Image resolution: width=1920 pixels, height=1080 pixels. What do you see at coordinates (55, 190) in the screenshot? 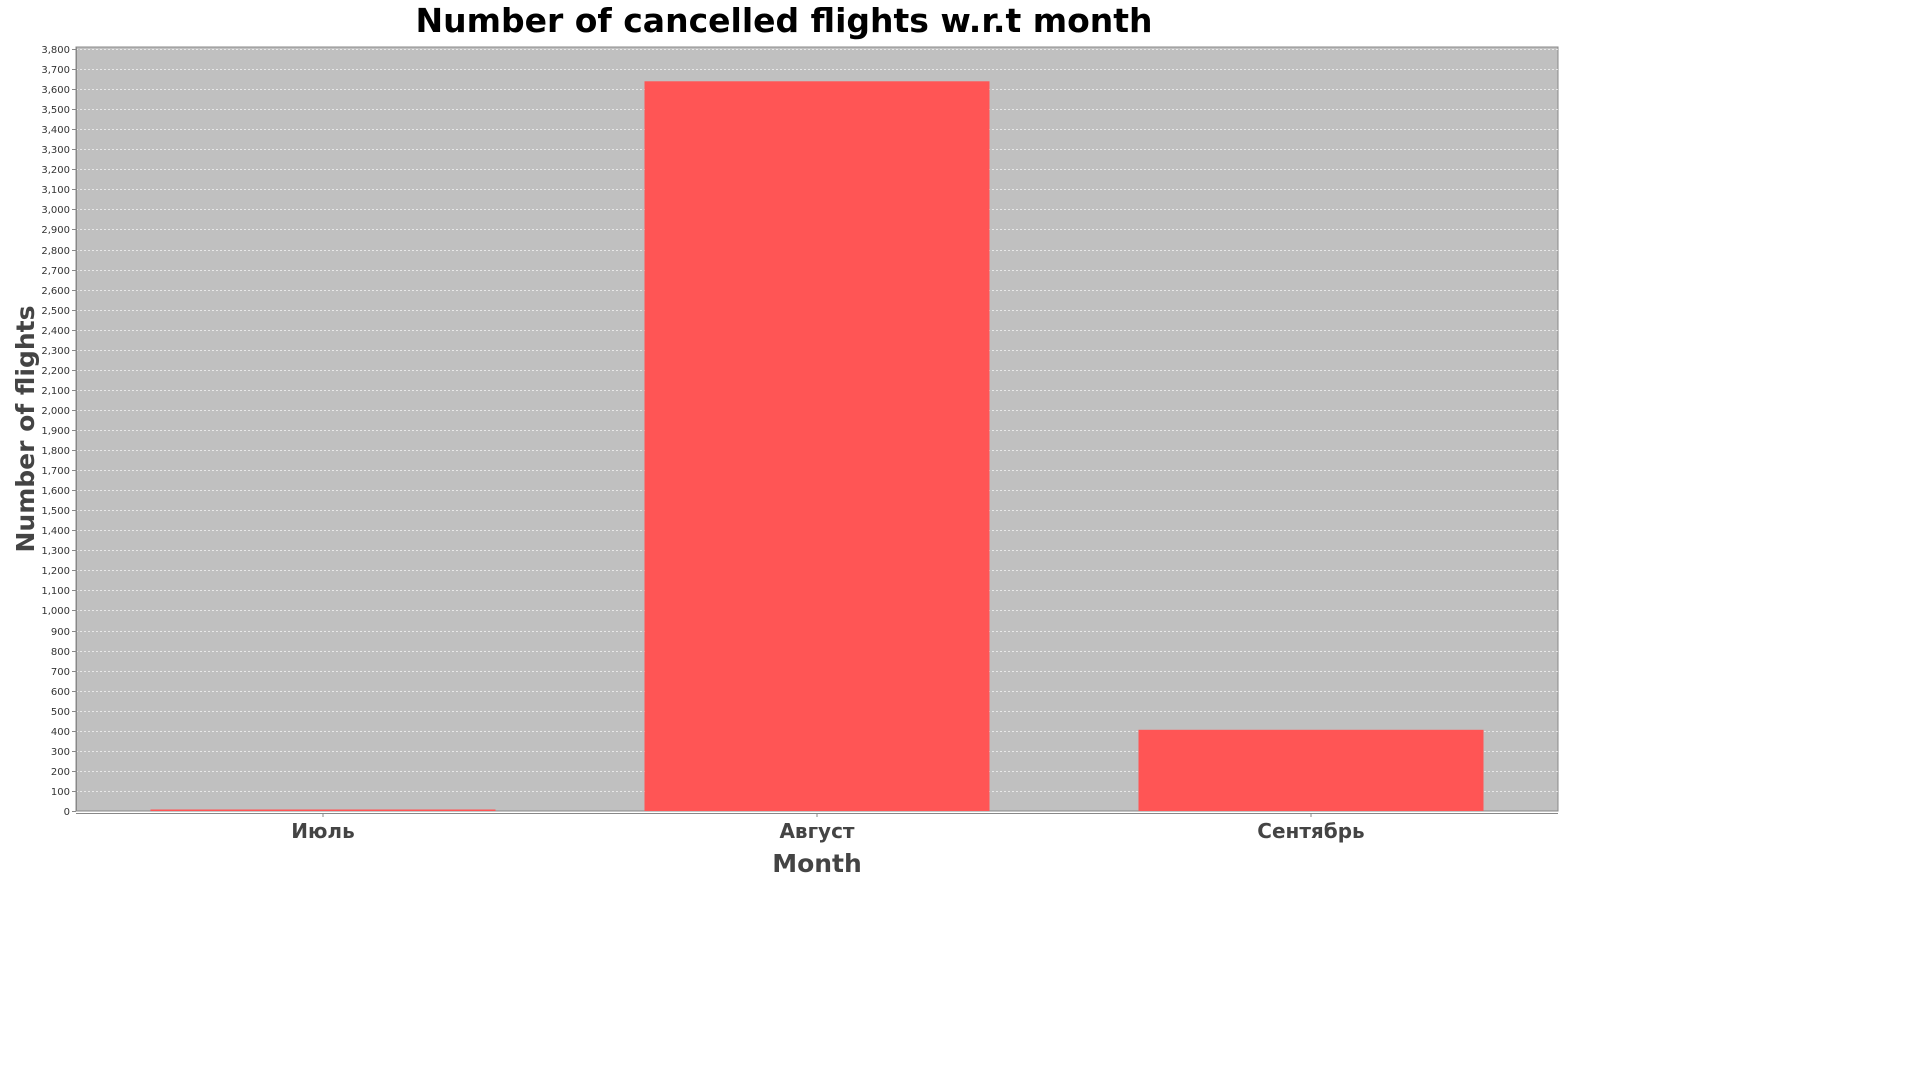
I see `y-tick-label: 3,100` at bounding box center [55, 190].